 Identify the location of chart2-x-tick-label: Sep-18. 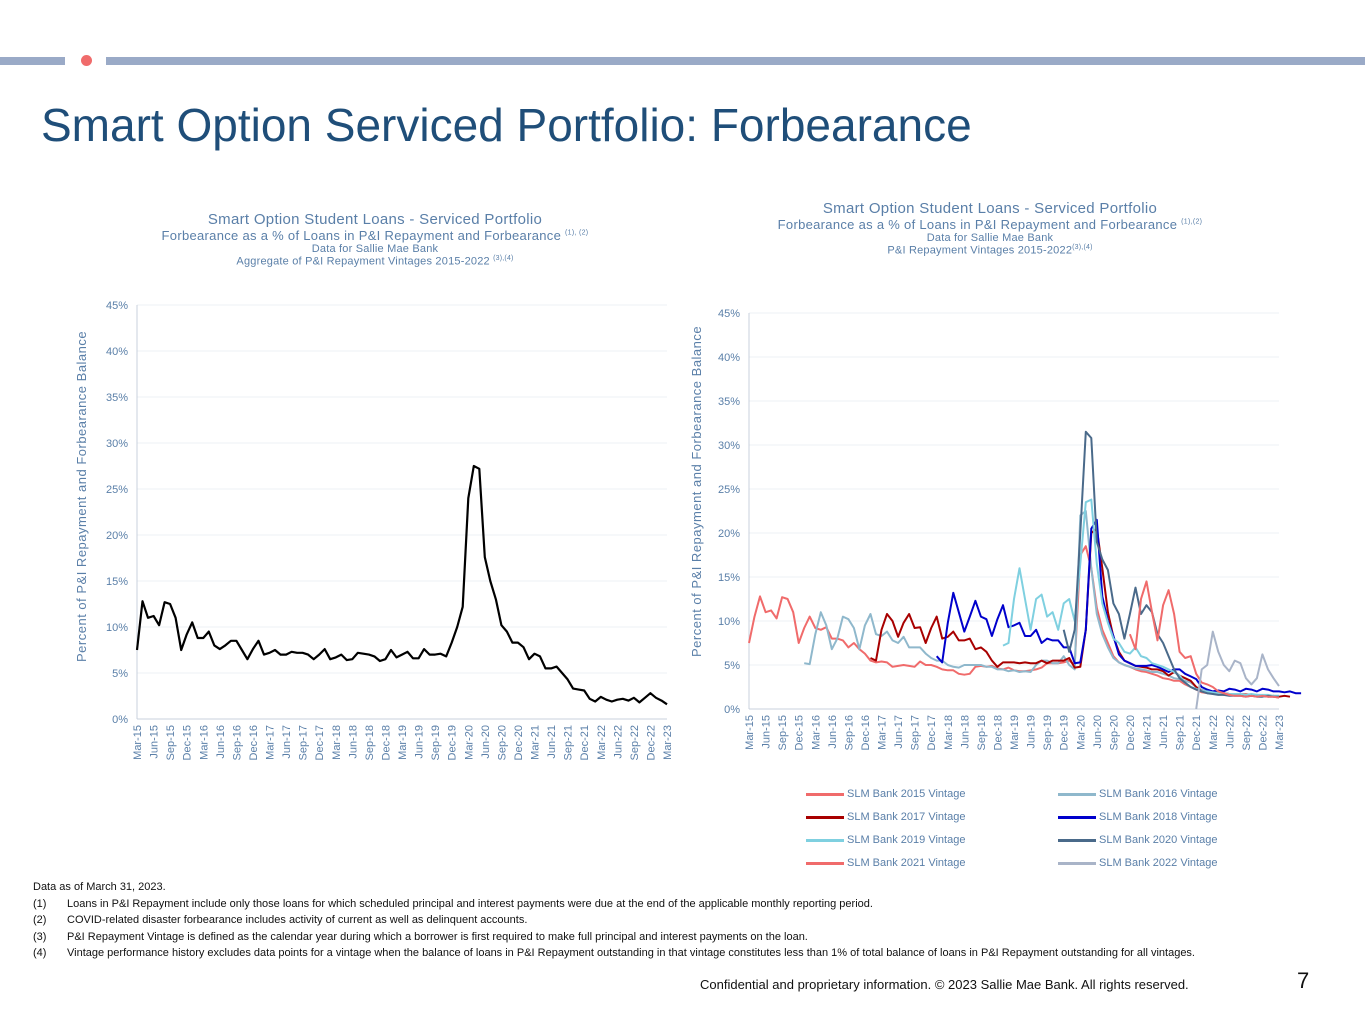
(982, 732).